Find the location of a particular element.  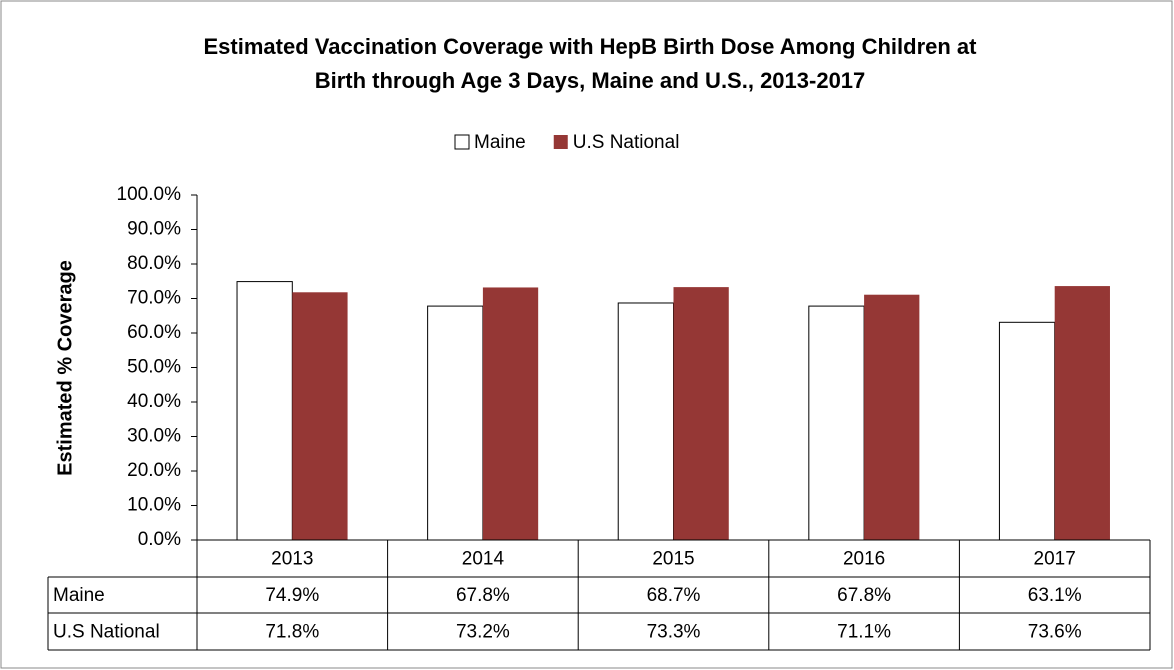

legend-label: Maine is located at coordinates (500, 142).